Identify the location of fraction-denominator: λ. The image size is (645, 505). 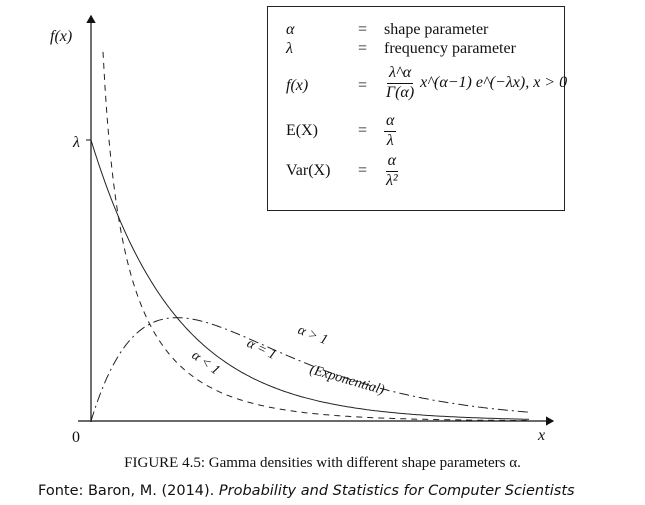
(390, 140).